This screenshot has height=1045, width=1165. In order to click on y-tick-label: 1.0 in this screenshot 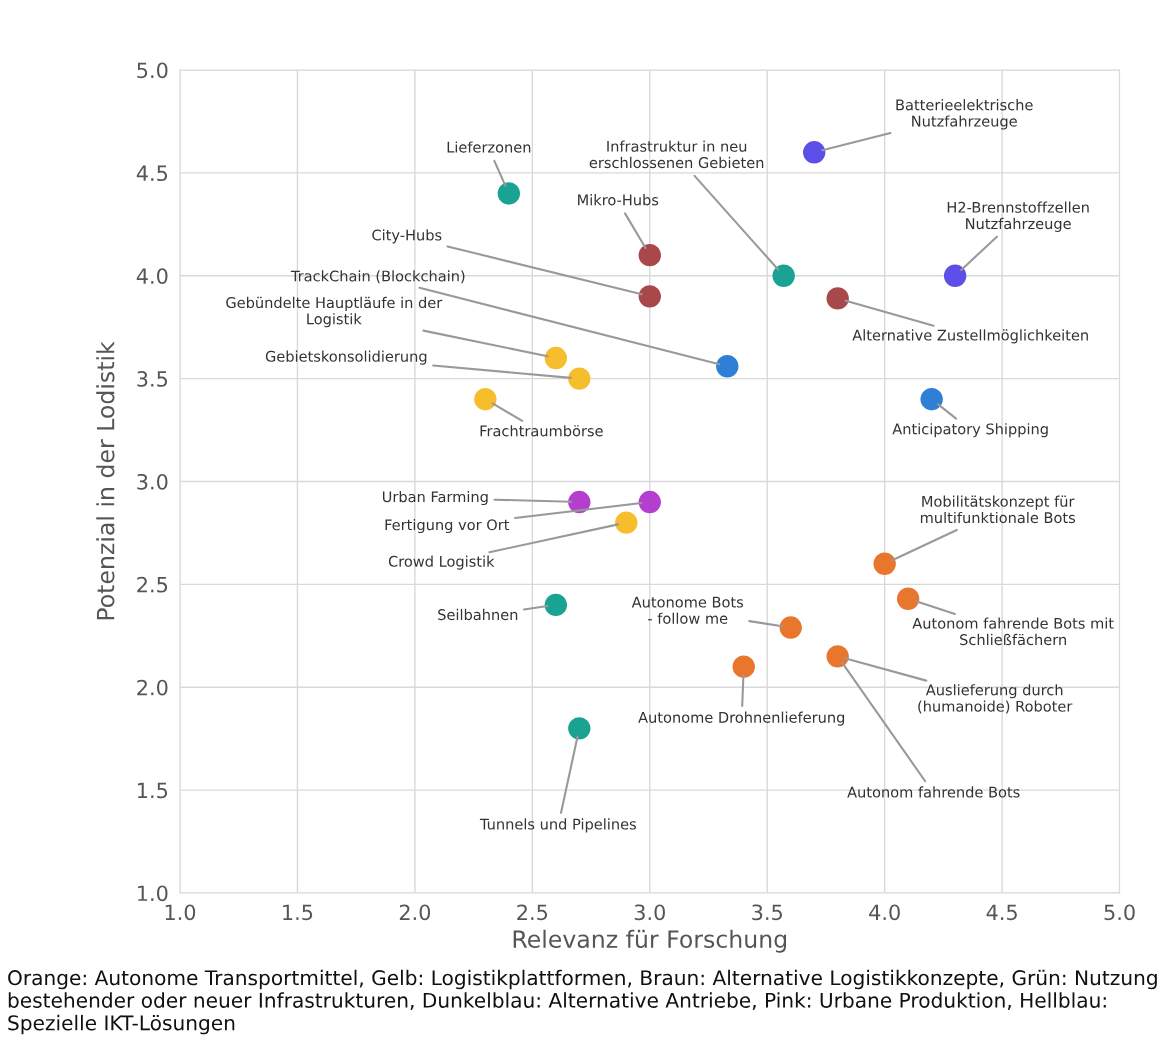, I will do `click(153, 893)`.